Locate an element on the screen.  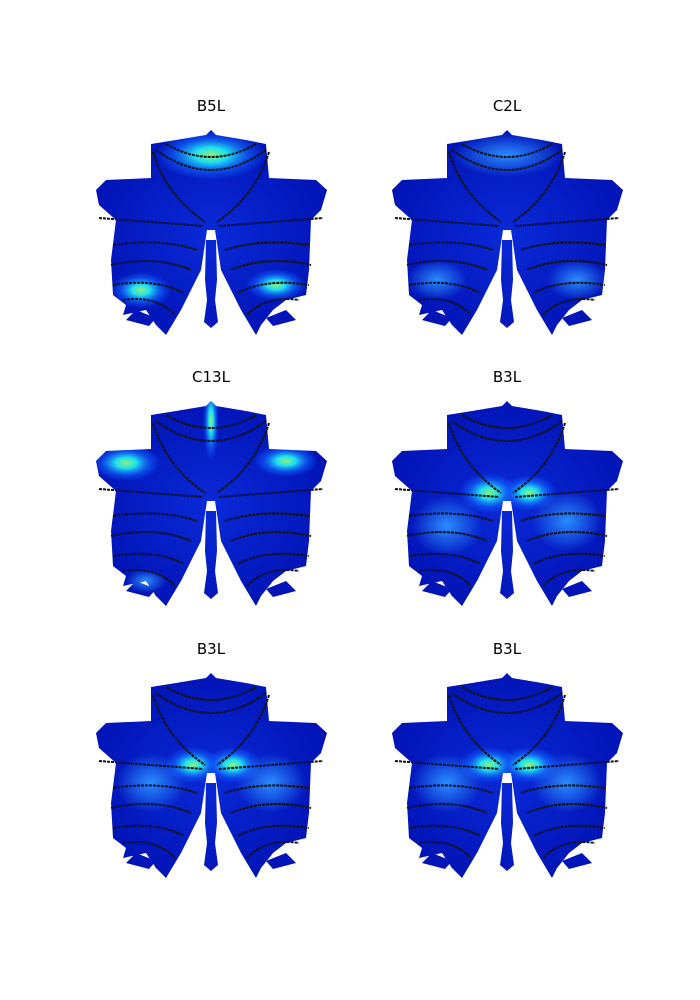
panel: B5L is located at coordinates (211, 216).